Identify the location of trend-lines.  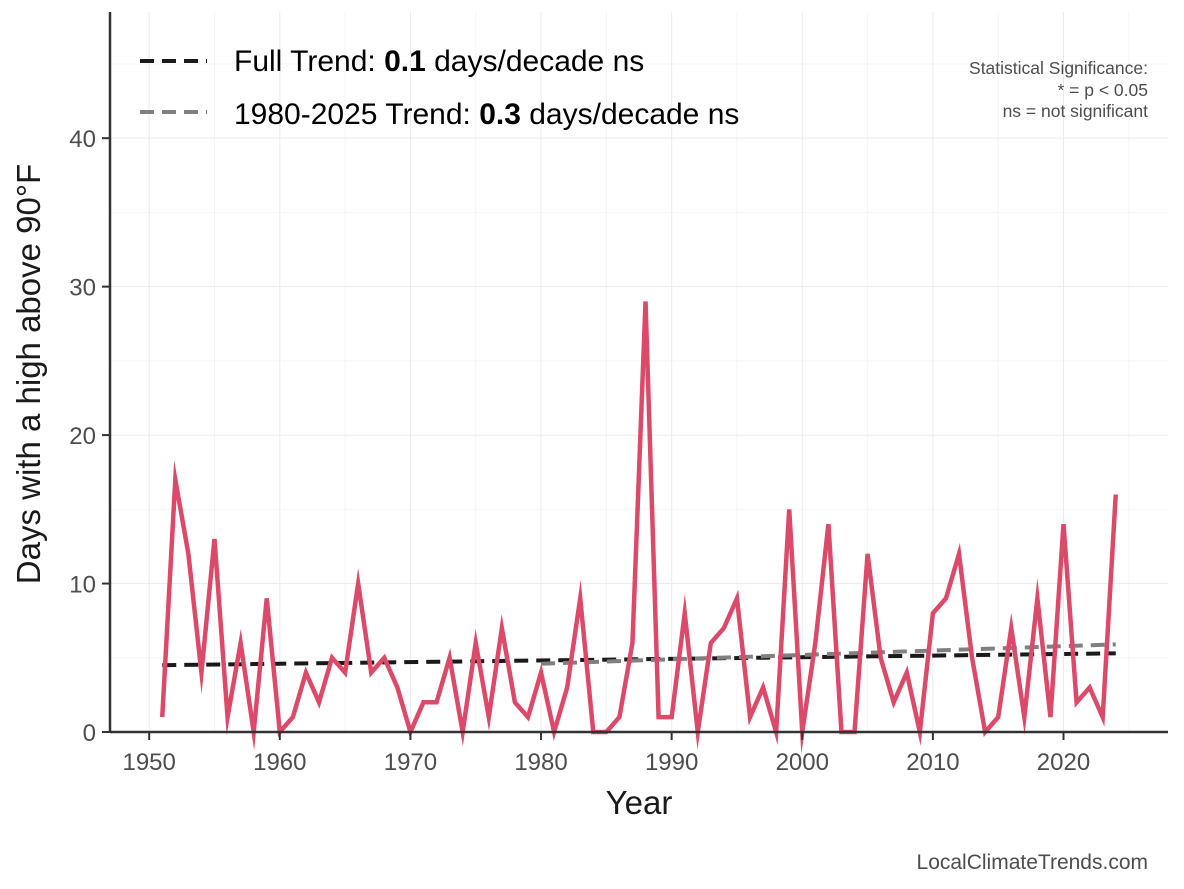
(639, 655).